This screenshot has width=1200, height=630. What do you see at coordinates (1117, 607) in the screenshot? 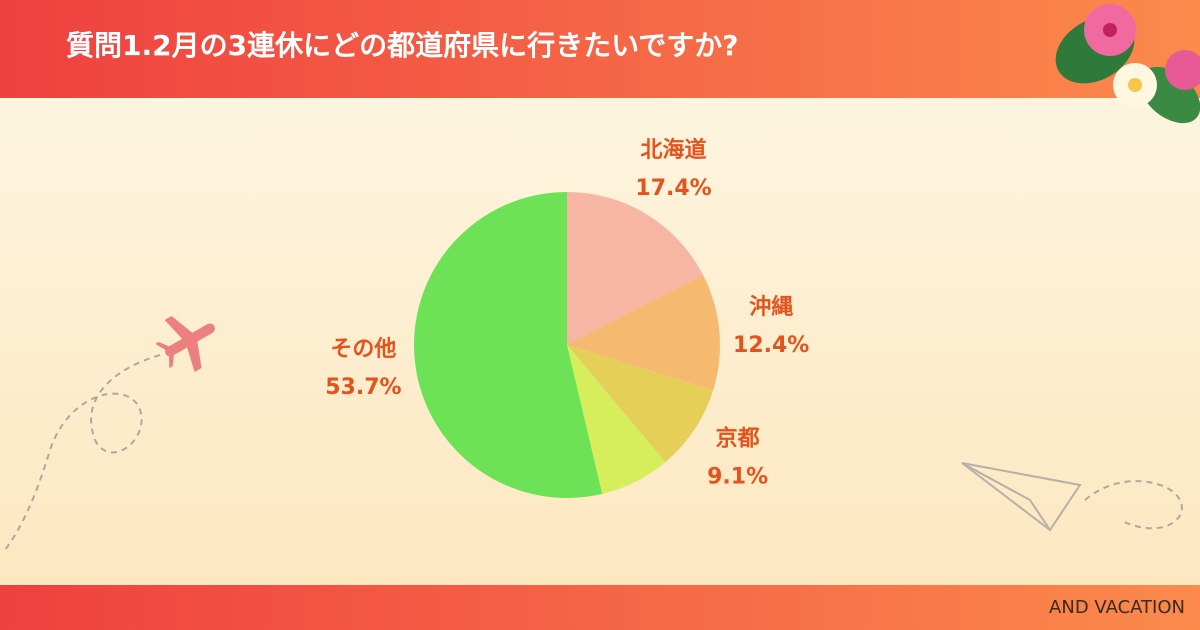
I see `brand: AND VACATION` at bounding box center [1117, 607].